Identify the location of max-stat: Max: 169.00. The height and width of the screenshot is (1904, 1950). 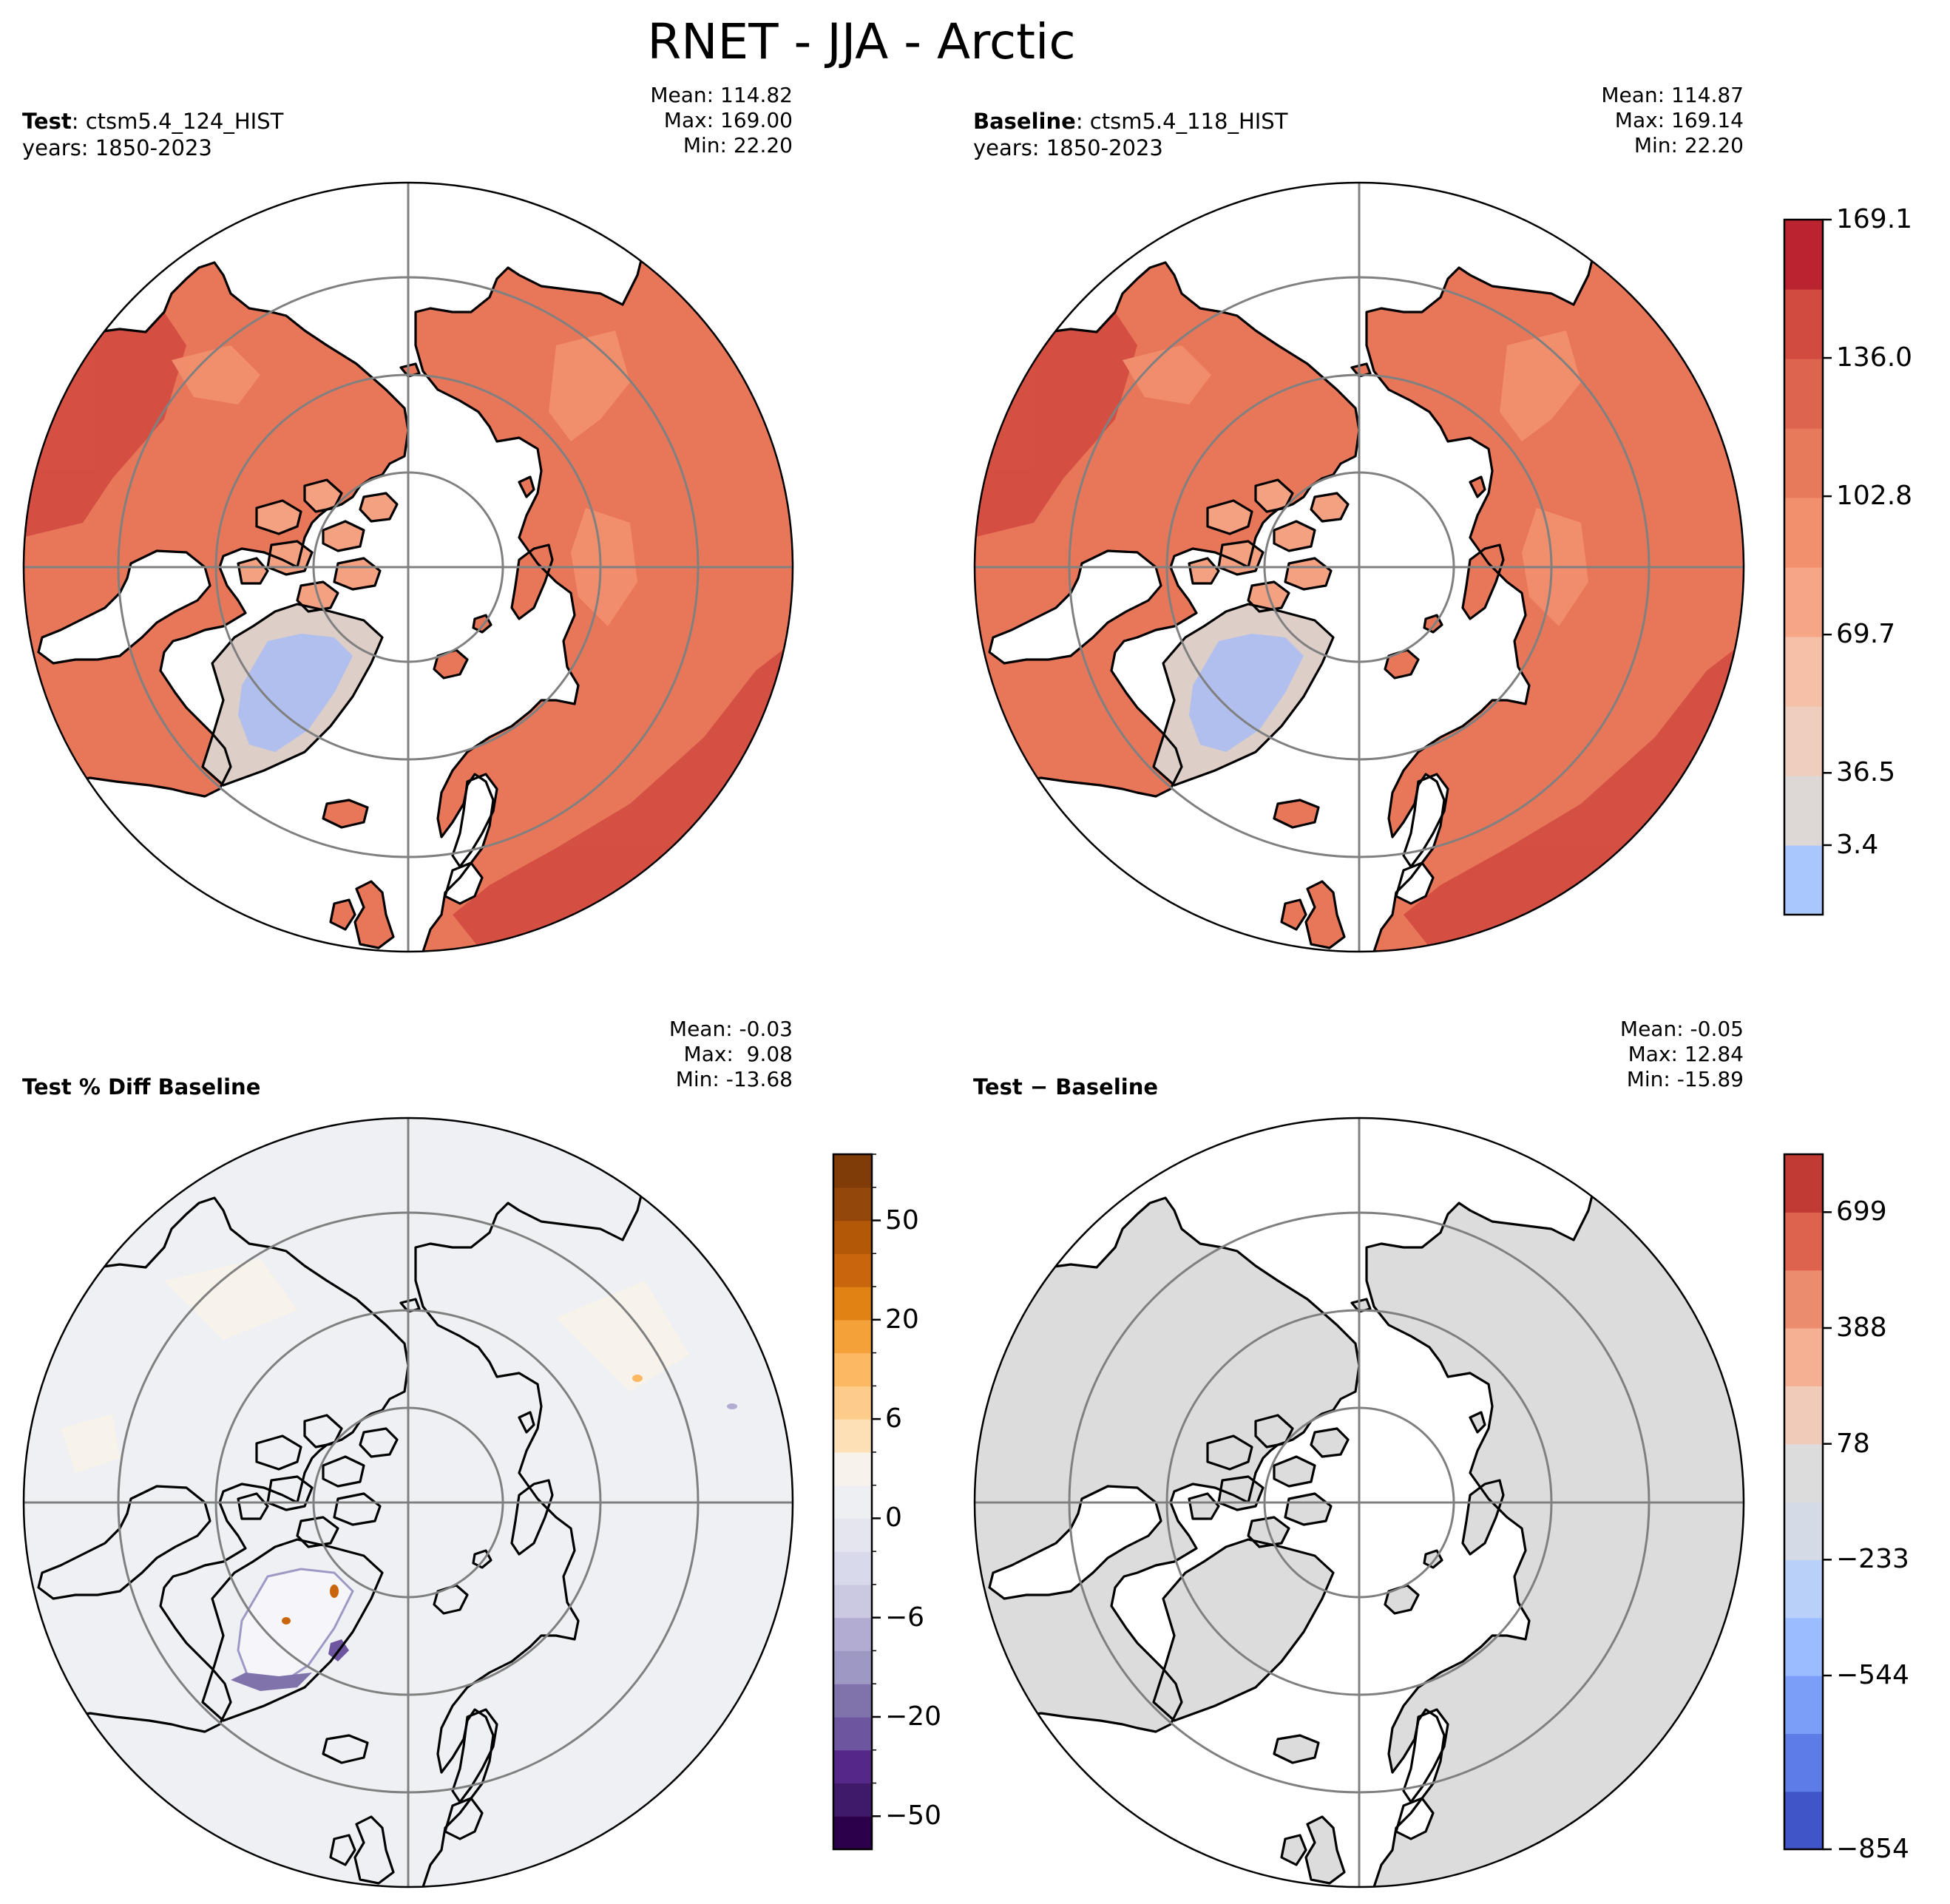
(728, 120).